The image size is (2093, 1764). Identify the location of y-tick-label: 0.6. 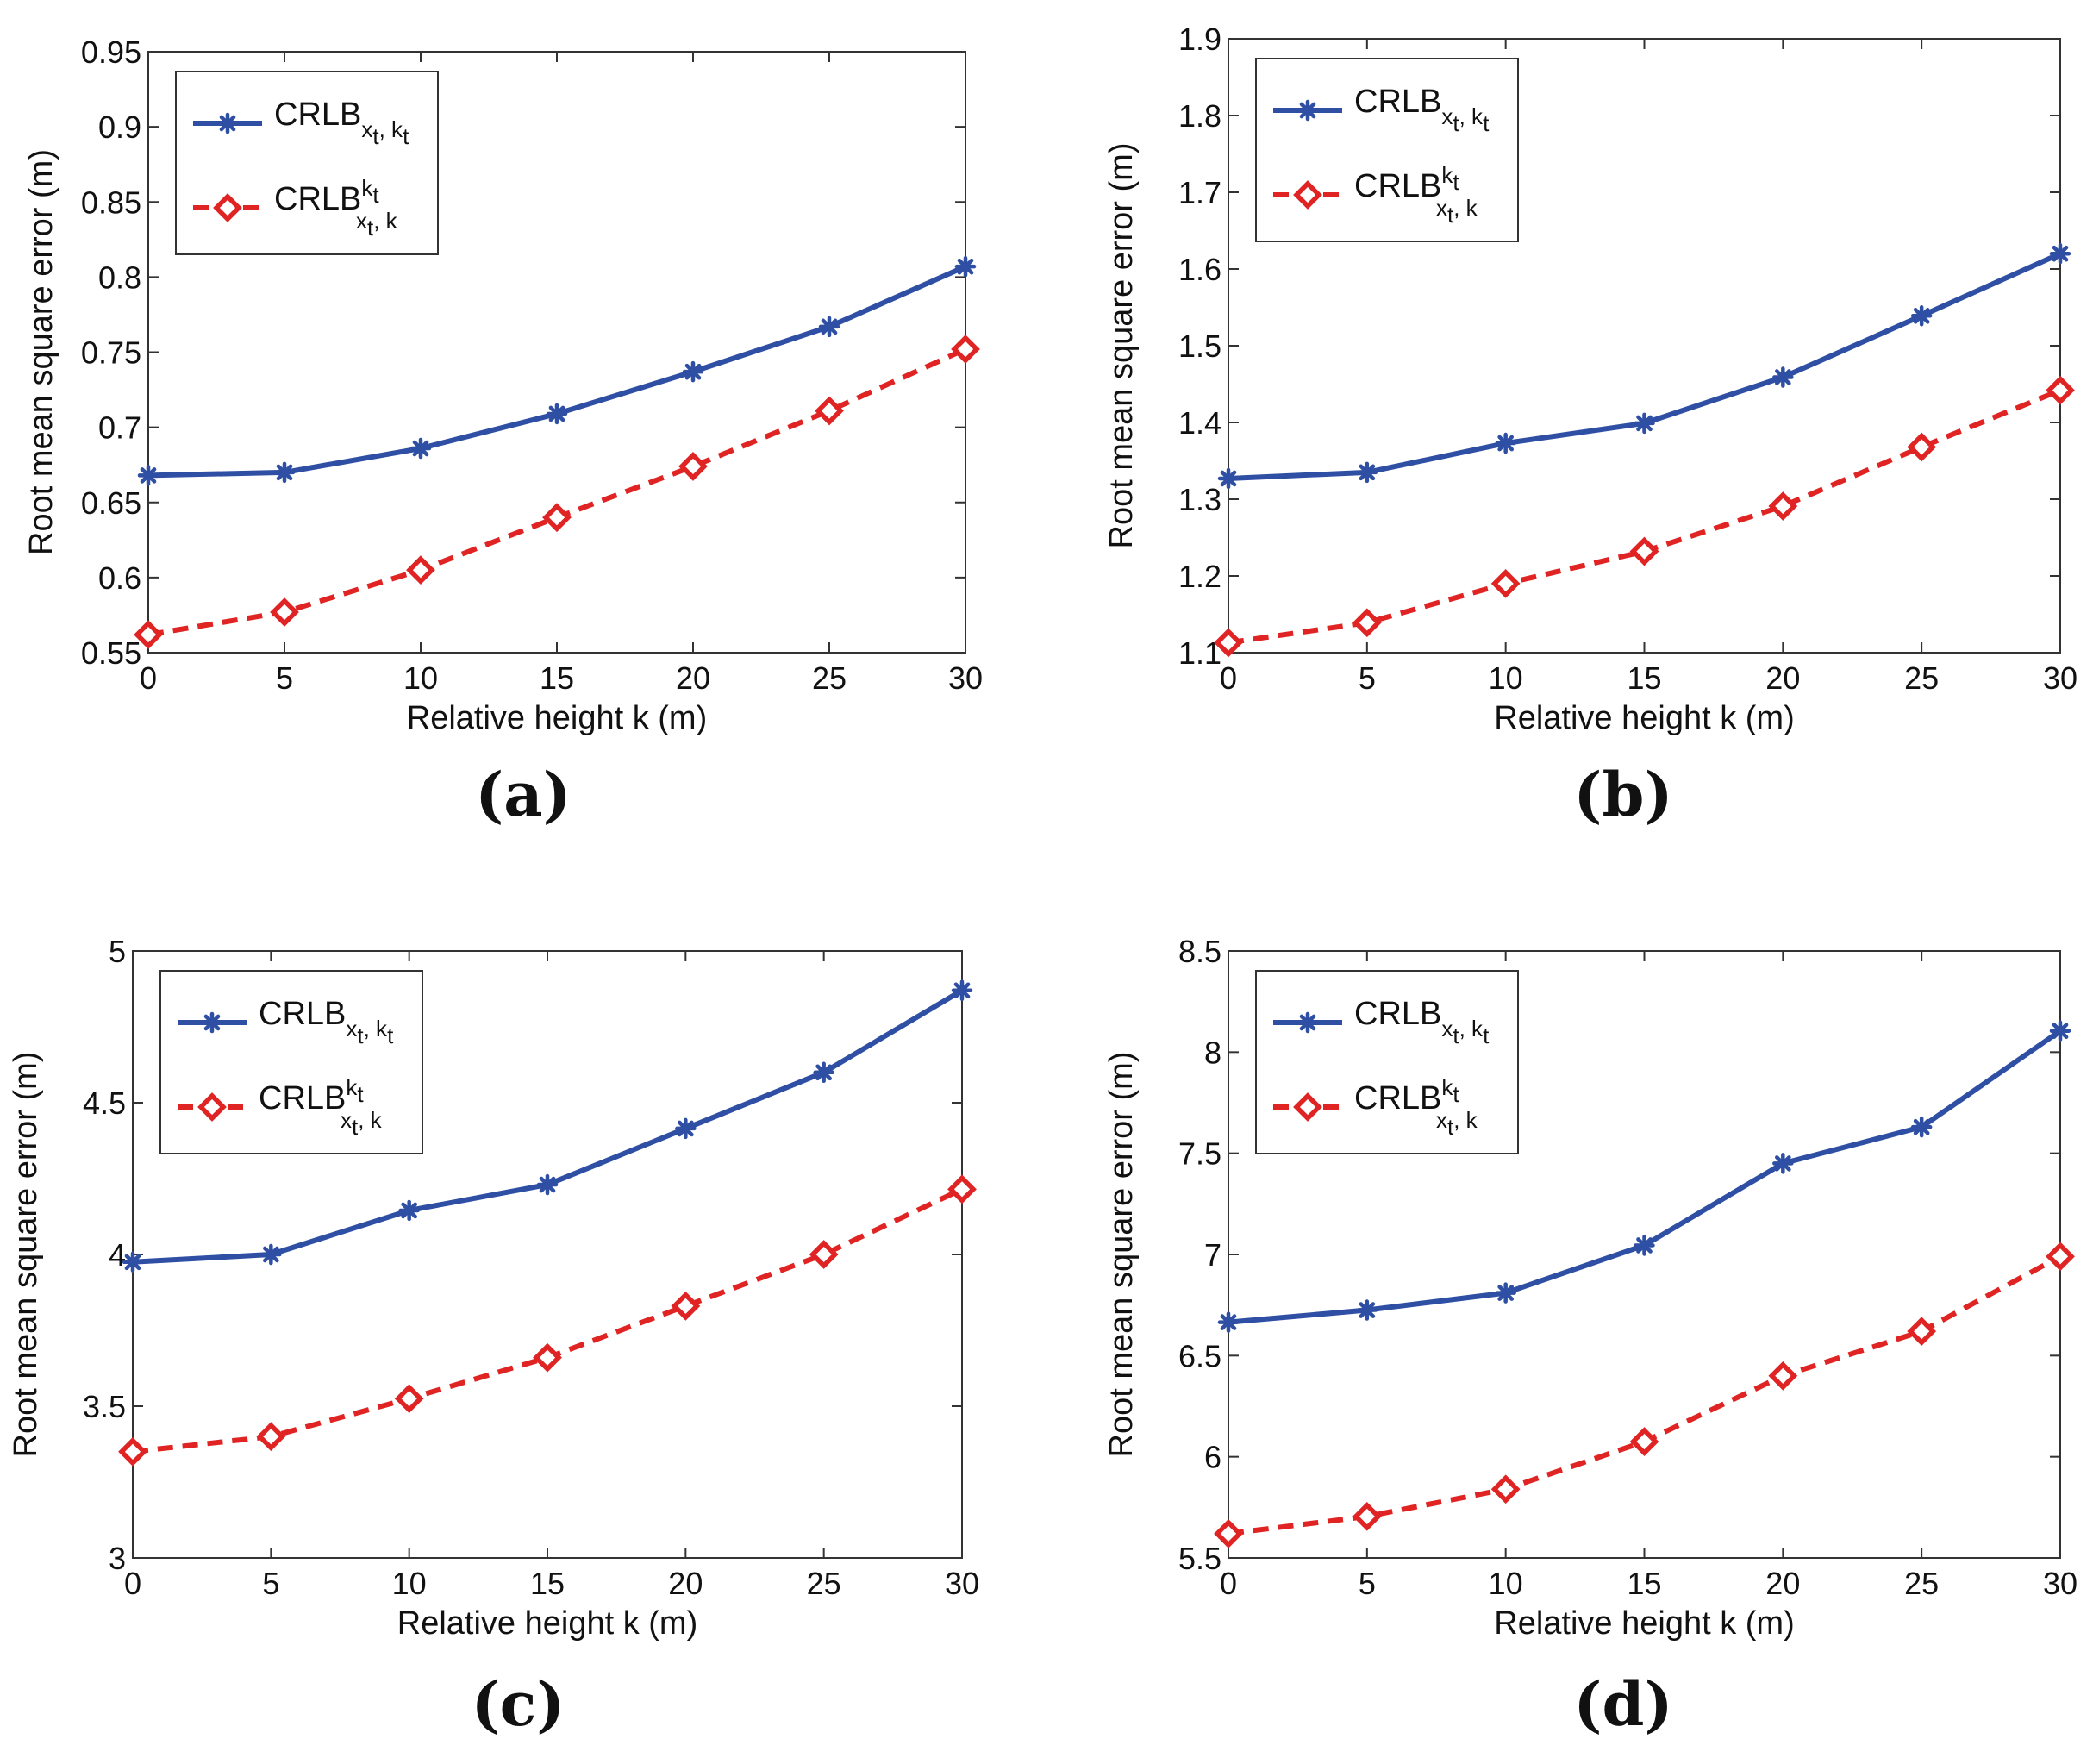
(119, 578).